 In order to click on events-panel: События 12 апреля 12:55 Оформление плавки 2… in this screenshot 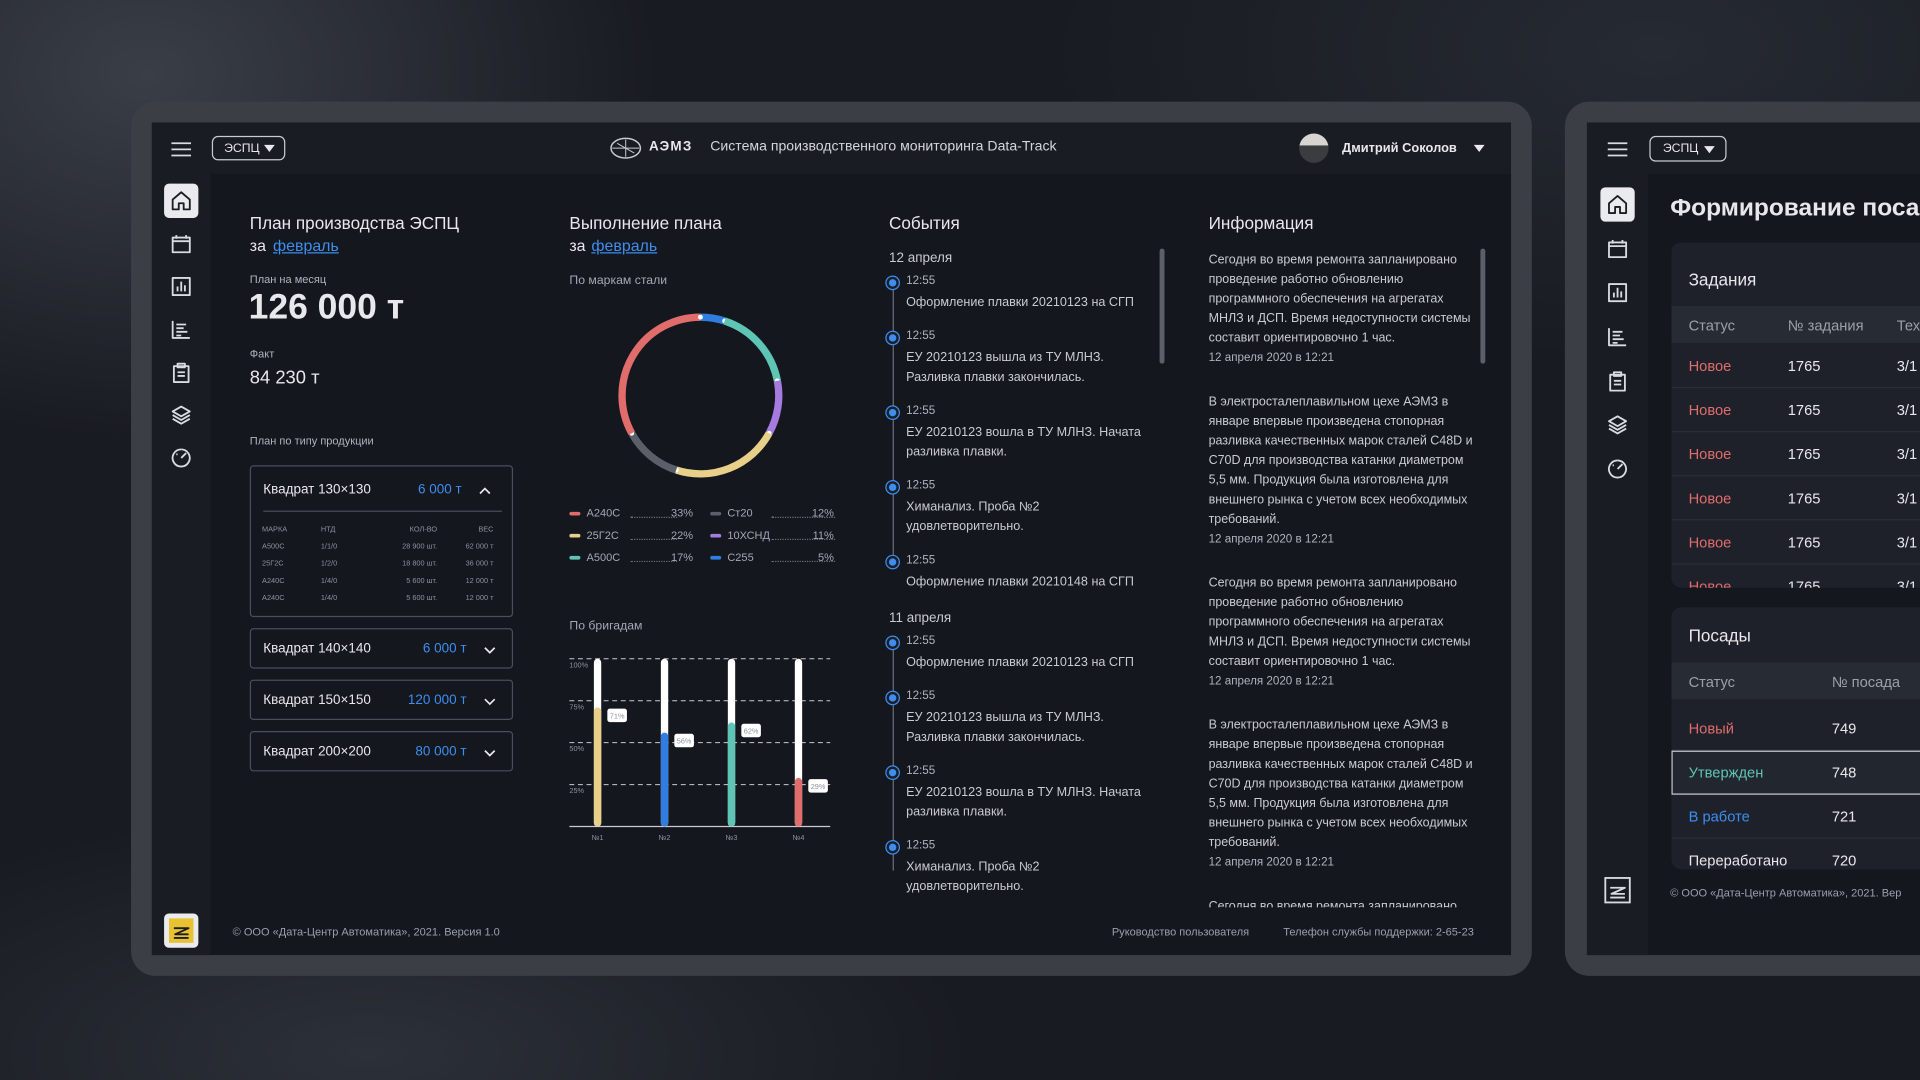, I will do `click(1021, 551)`.